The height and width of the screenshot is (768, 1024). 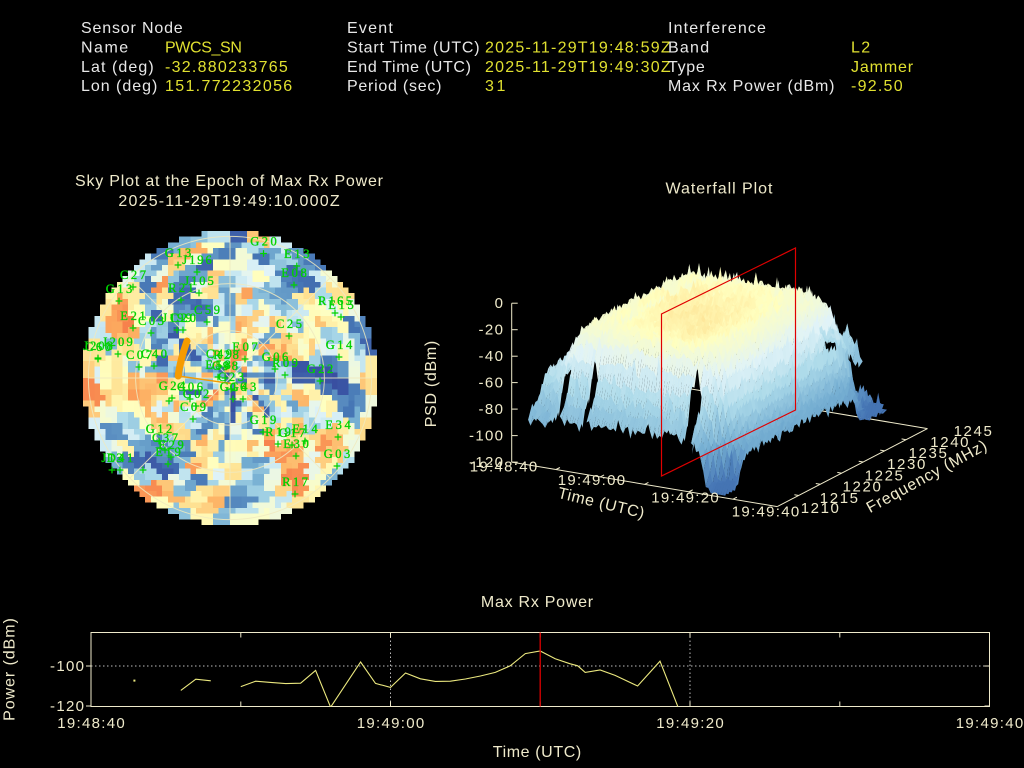 I want to click on svg-text: C06, so click(x=190, y=387).